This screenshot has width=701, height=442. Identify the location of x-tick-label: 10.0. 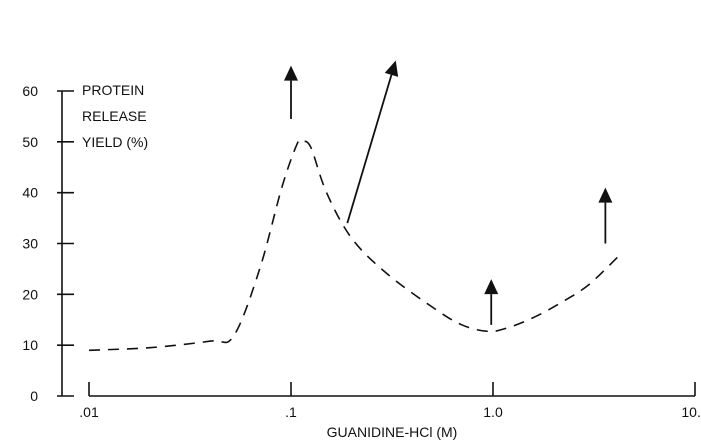
(691, 412).